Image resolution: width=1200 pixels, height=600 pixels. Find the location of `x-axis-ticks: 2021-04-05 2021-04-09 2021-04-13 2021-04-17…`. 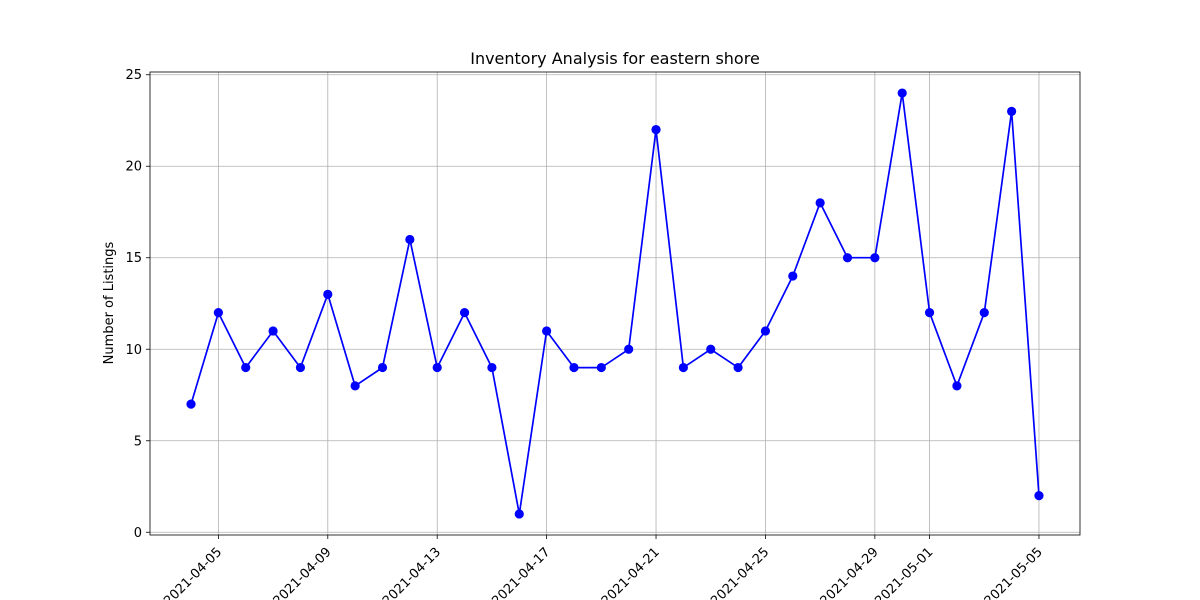

x-axis-ticks: 2021-04-05 2021-04-09 2021-04-13 2021-04-17… is located at coordinates (603, 567).